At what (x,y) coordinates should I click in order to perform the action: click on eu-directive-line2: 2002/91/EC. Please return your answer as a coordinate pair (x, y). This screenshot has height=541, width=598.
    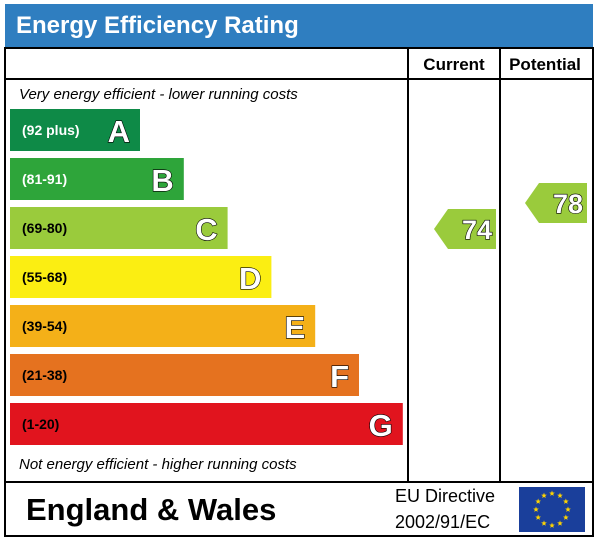
    Looking at the image, I should click on (442, 522).